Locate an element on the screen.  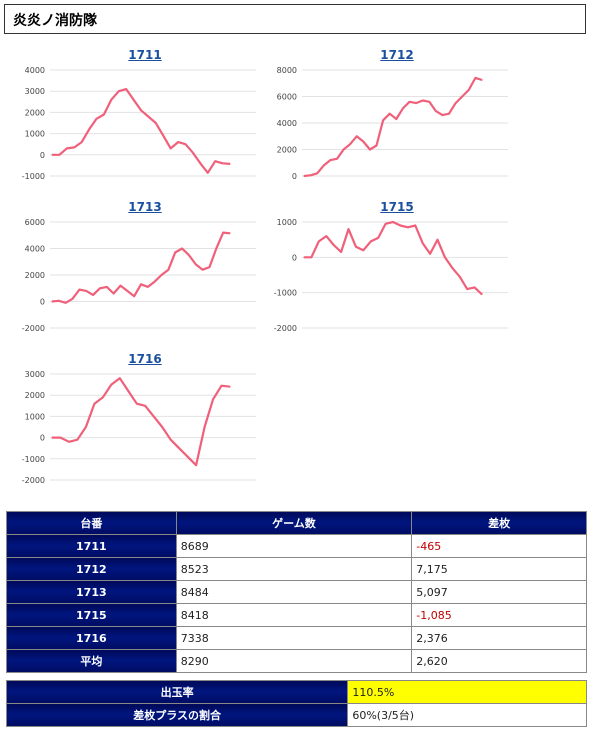
diff-cell: -1,085 is located at coordinates (499, 615).